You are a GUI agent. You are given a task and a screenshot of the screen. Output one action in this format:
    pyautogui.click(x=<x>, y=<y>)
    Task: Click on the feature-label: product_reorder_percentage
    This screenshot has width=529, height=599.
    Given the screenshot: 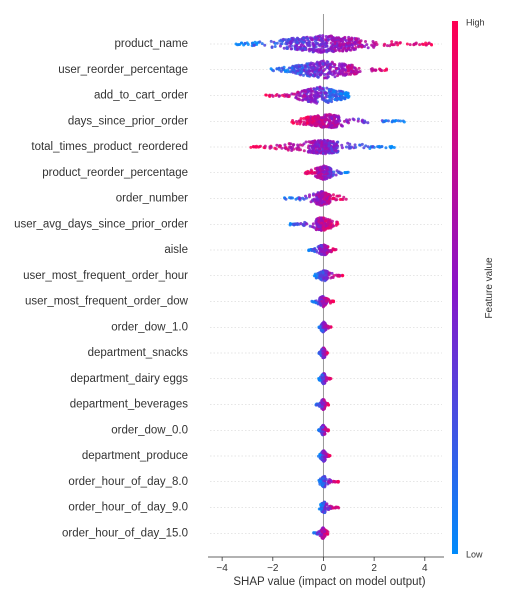 What is the action you would take?
    pyautogui.click(x=115, y=173)
    